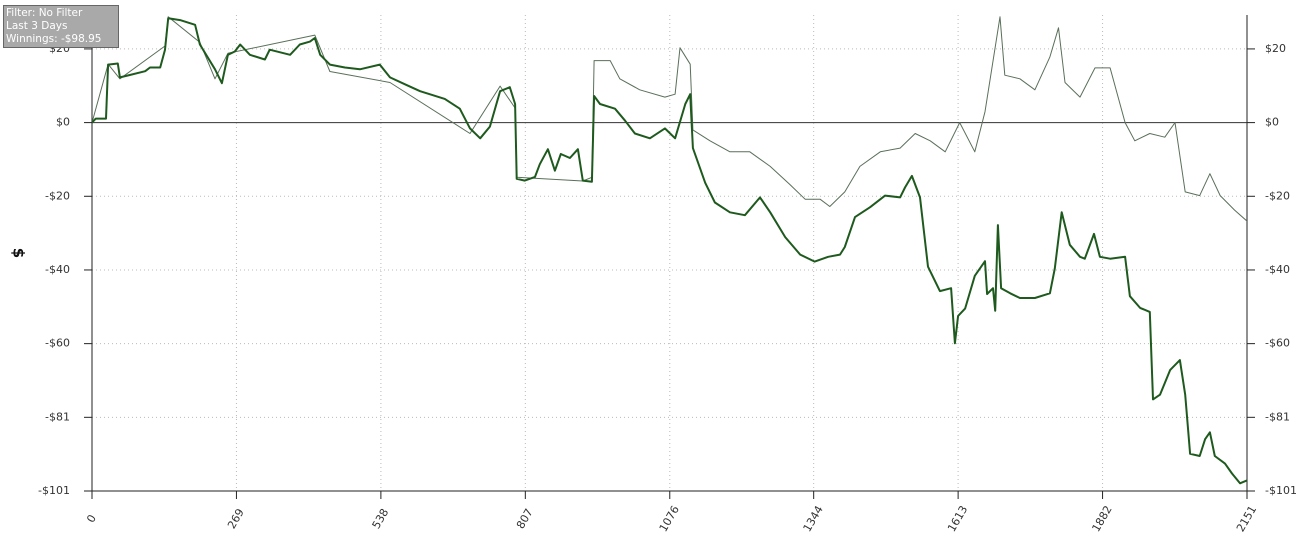  I want to click on y-tick-label: -$101, so click(54, 490).